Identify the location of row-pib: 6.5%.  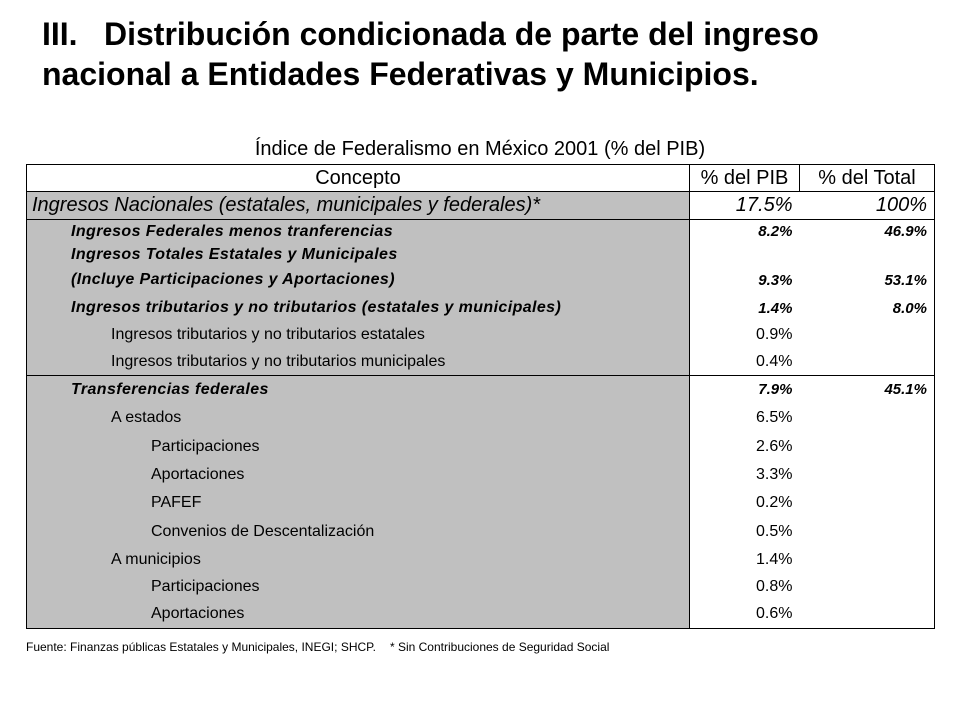
(744, 418).